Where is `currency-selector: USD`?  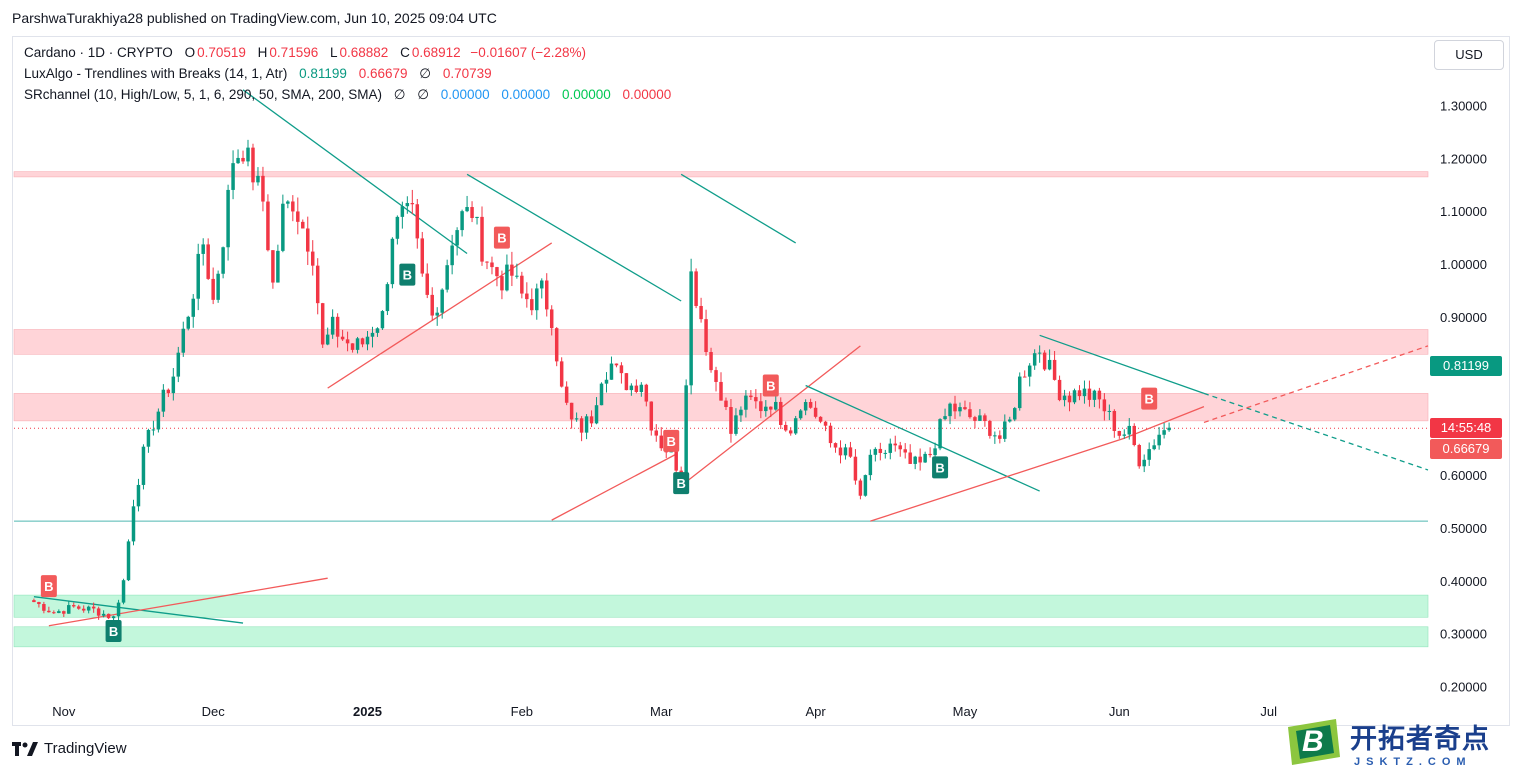 currency-selector: USD is located at coordinates (1469, 55).